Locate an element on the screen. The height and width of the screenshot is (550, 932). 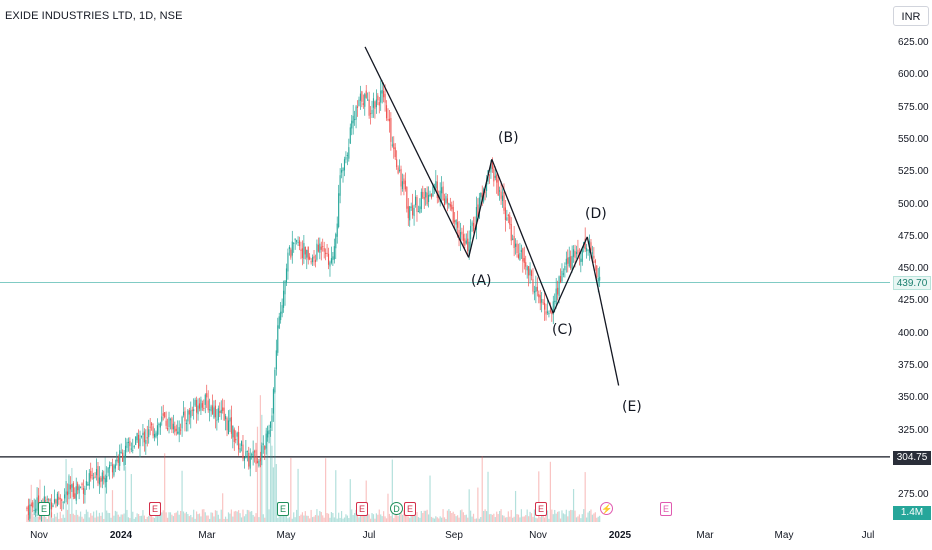
x-tick-label: Nov is located at coordinates (39, 535).